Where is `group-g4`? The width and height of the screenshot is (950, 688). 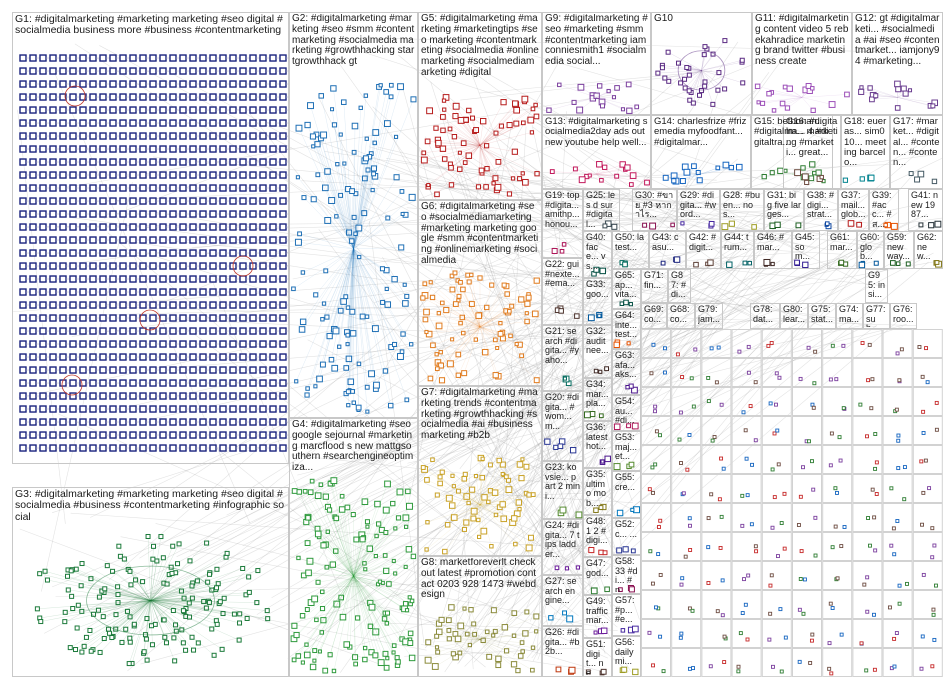 group-g4 is located at coordinates (353, 547).